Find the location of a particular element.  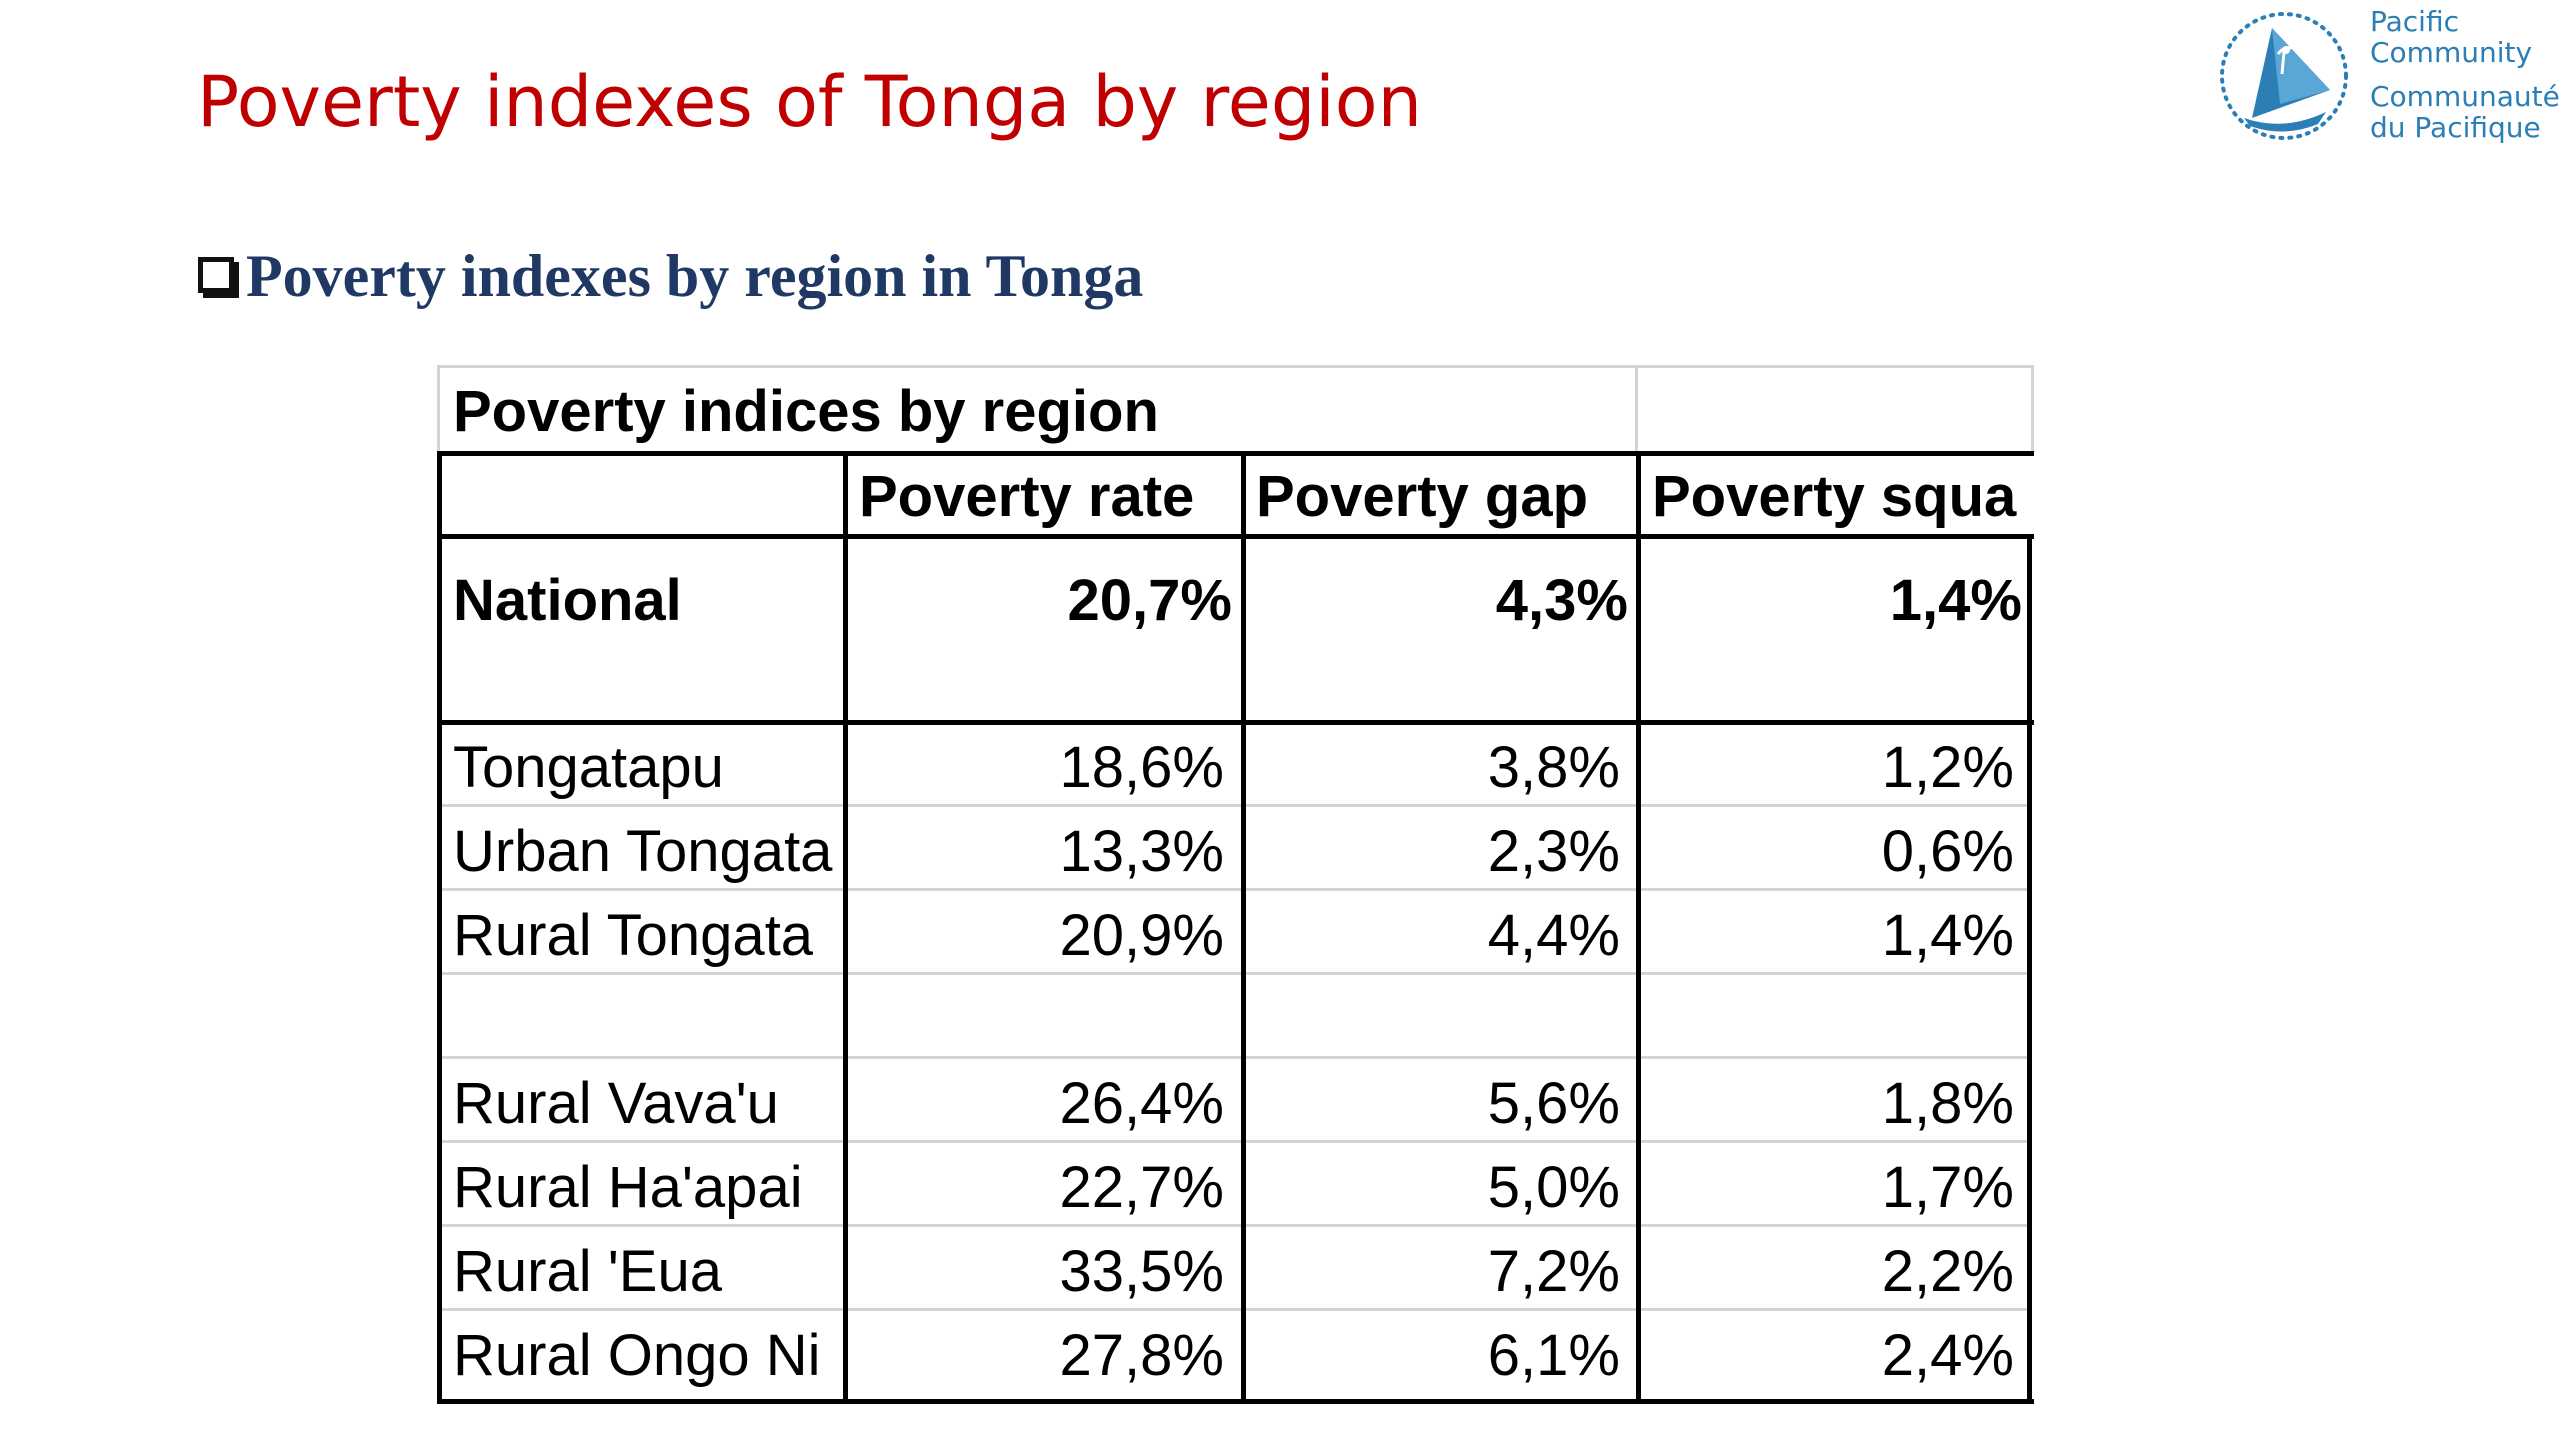

poverty-rate-value: 27,8% is located at coordinates (1141, 1357).